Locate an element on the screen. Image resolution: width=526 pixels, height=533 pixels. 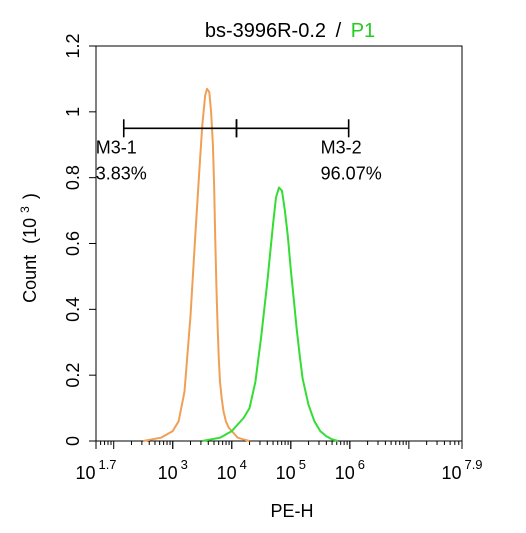
x-tick-label: 10 1.7 is located at coordinates (95, 470).